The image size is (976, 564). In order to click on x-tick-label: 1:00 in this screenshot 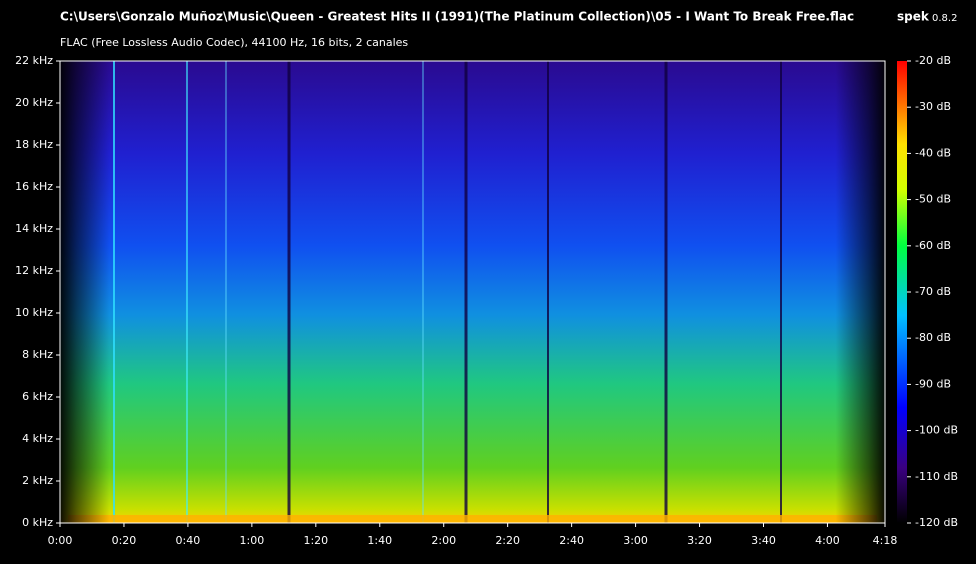, I will do `click(252, 540)`.